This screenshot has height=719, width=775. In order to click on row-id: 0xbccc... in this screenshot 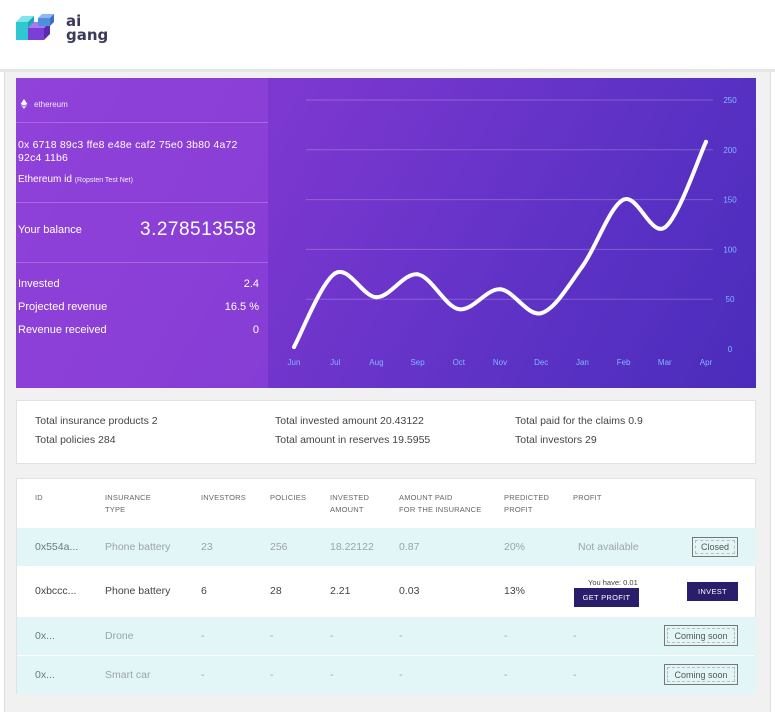, I will do `click(56, 591)`.